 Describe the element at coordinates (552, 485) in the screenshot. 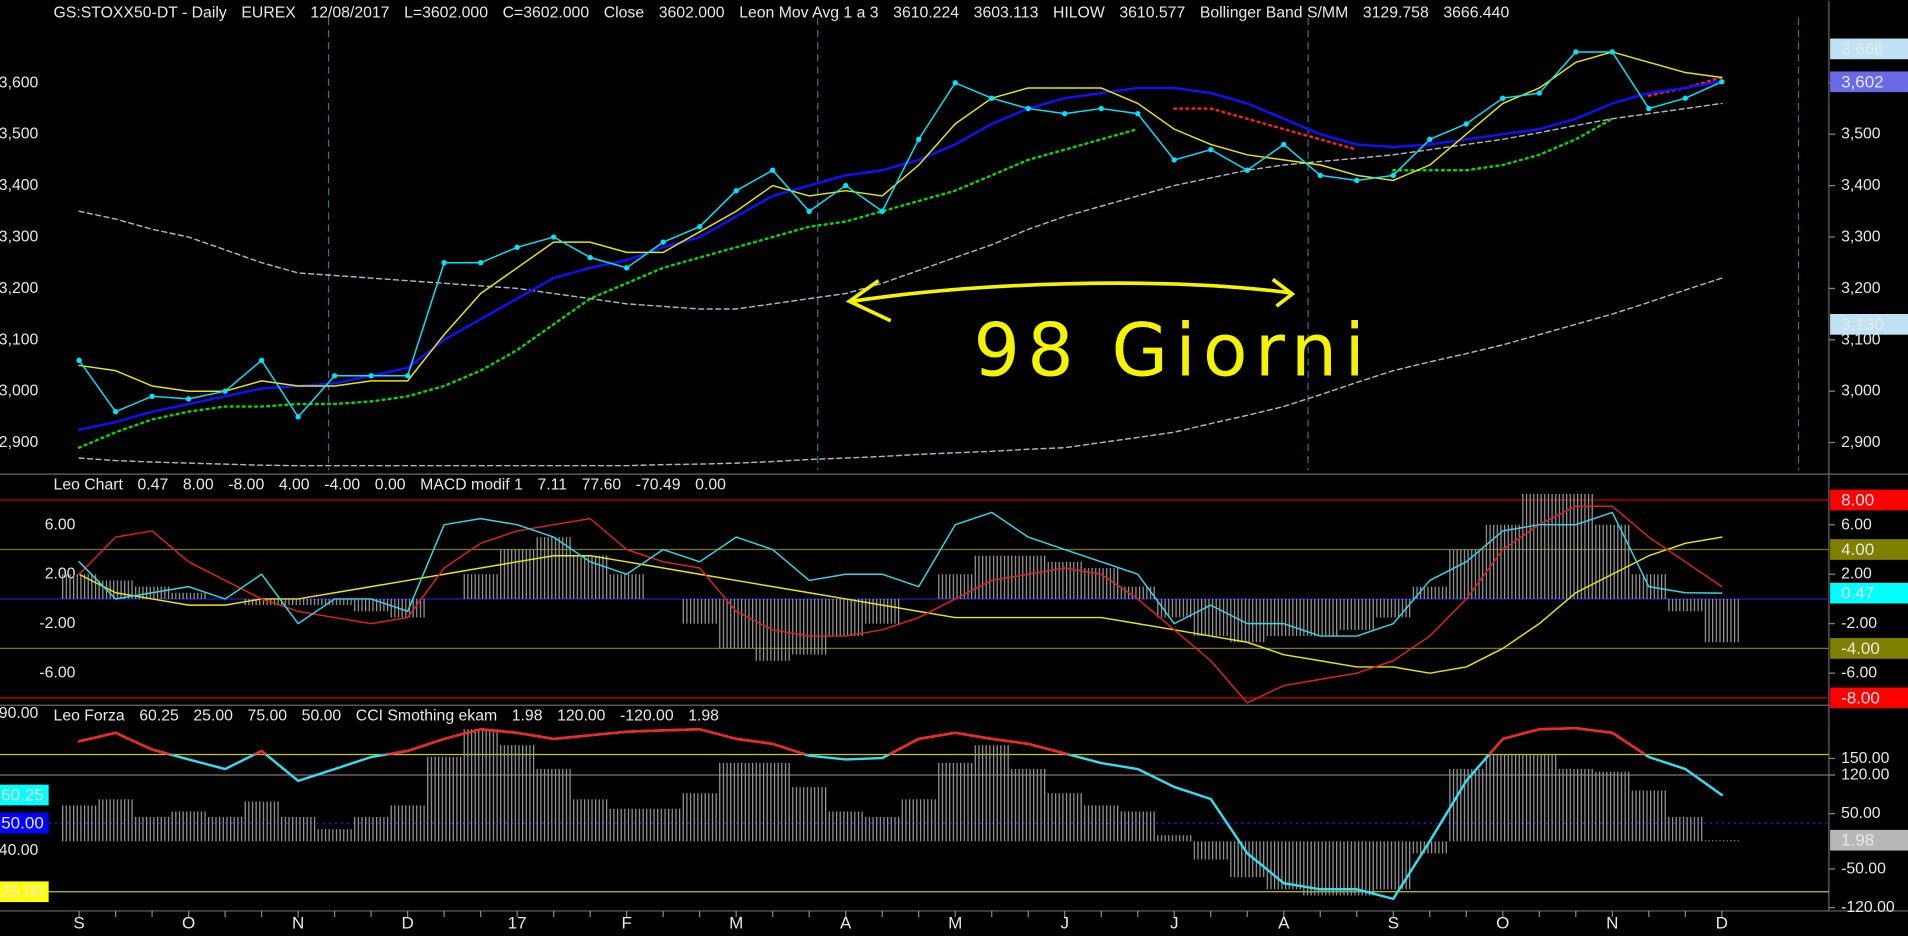

I see `header-label: 7.11` at that location.